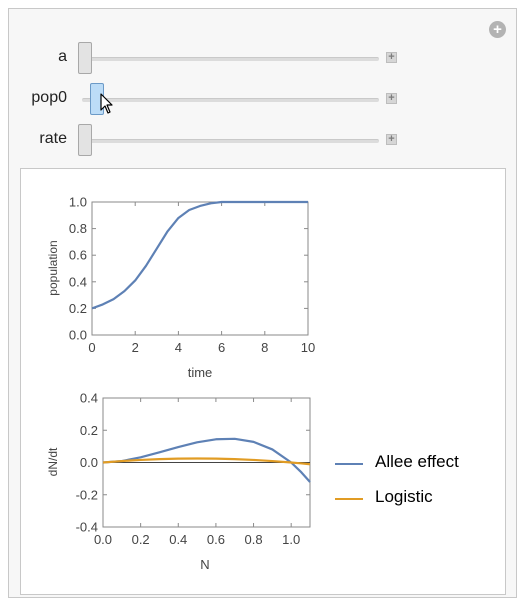 This screenshot has height=601, width=527. Describe the element at coordinates (62, 56) in the screenshot. I see `control-label-a: a` at that location.